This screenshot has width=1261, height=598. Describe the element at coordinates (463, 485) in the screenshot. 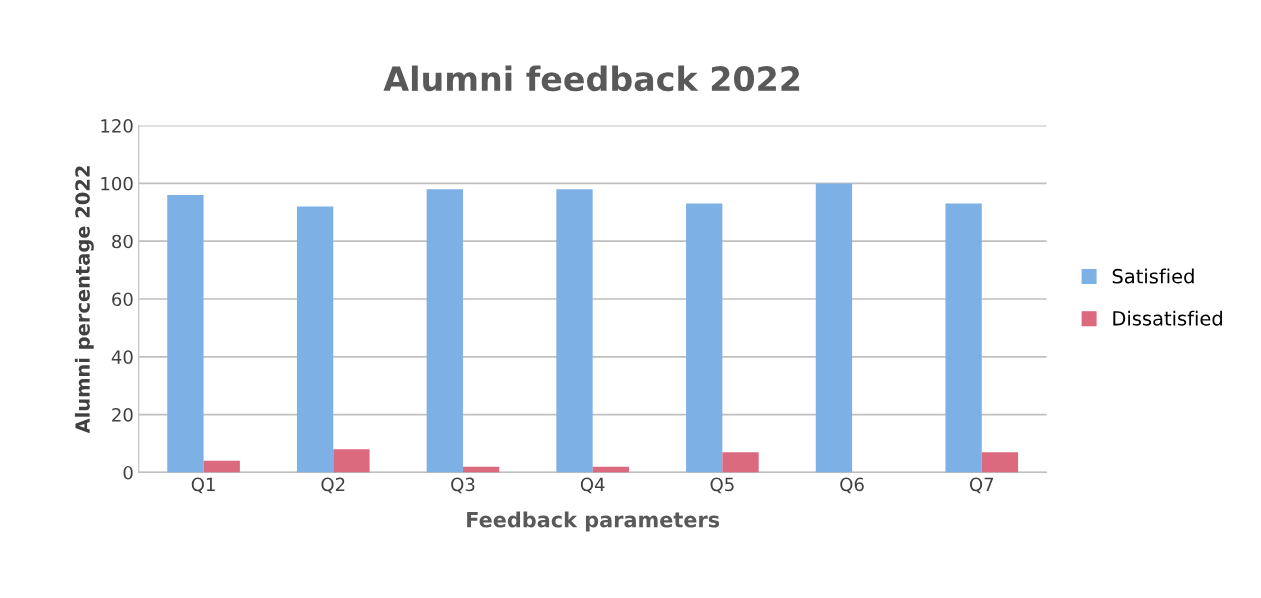

I see `x-tick-label: Q3` at that location.